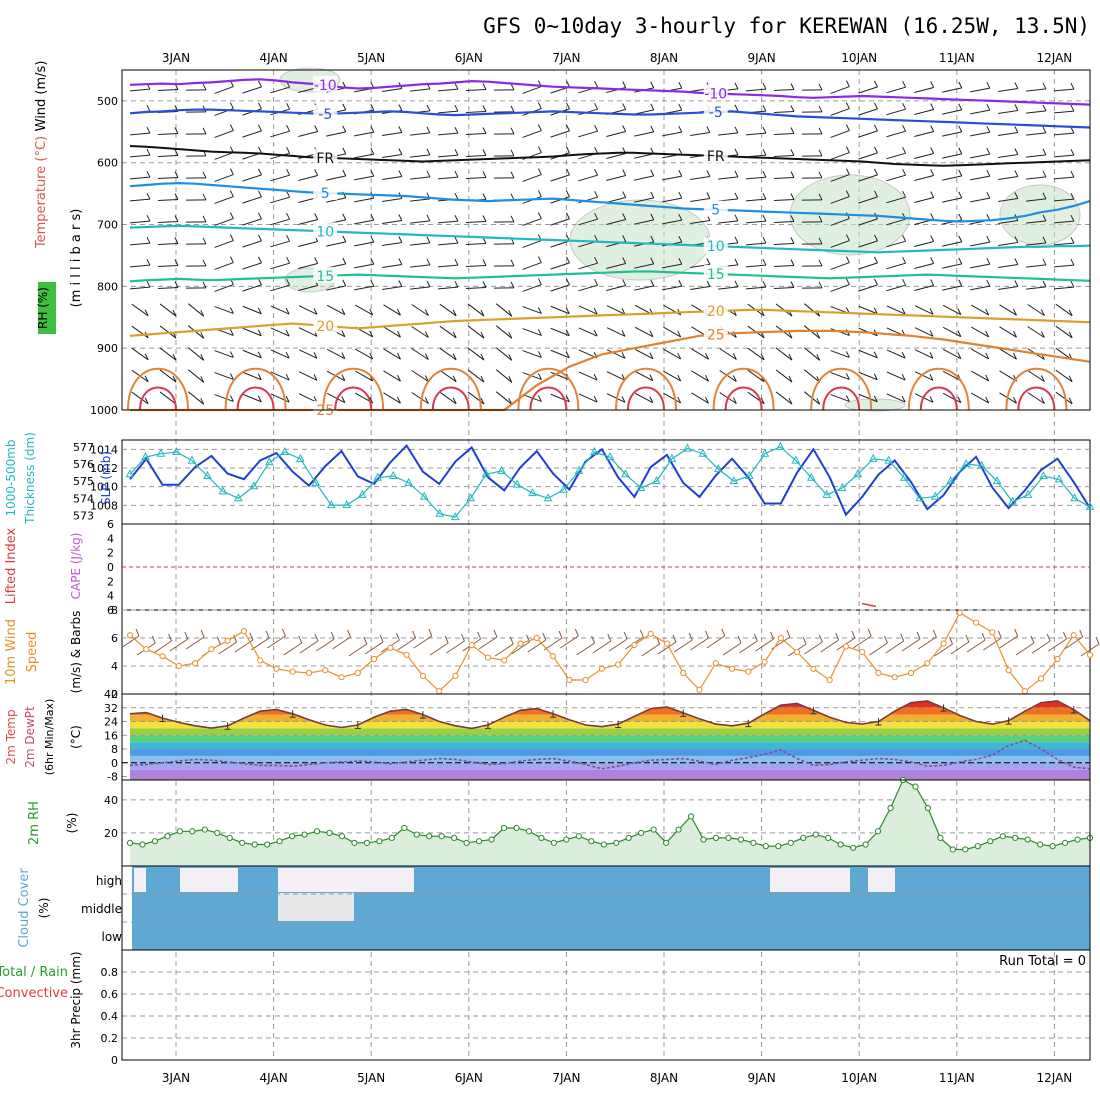 The height and width of the screenshot is (1104, 1100). Describe the element at coordinates (325, 327) in the screenshot. I see `isotherm-label: 20` at that location.